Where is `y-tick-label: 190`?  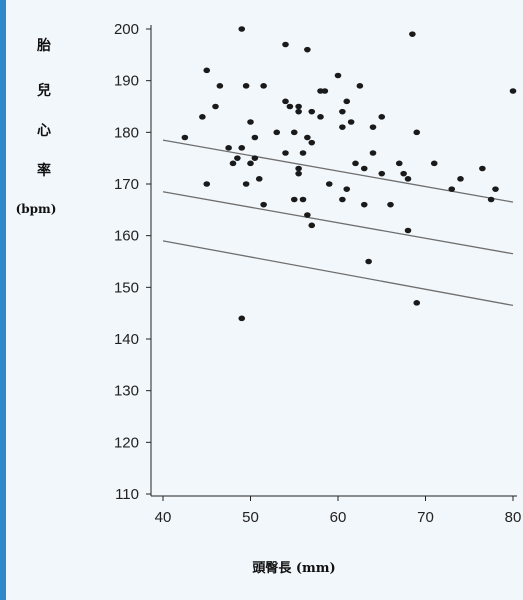
y-tick-label: 190 is located at coordinates (126, 81).